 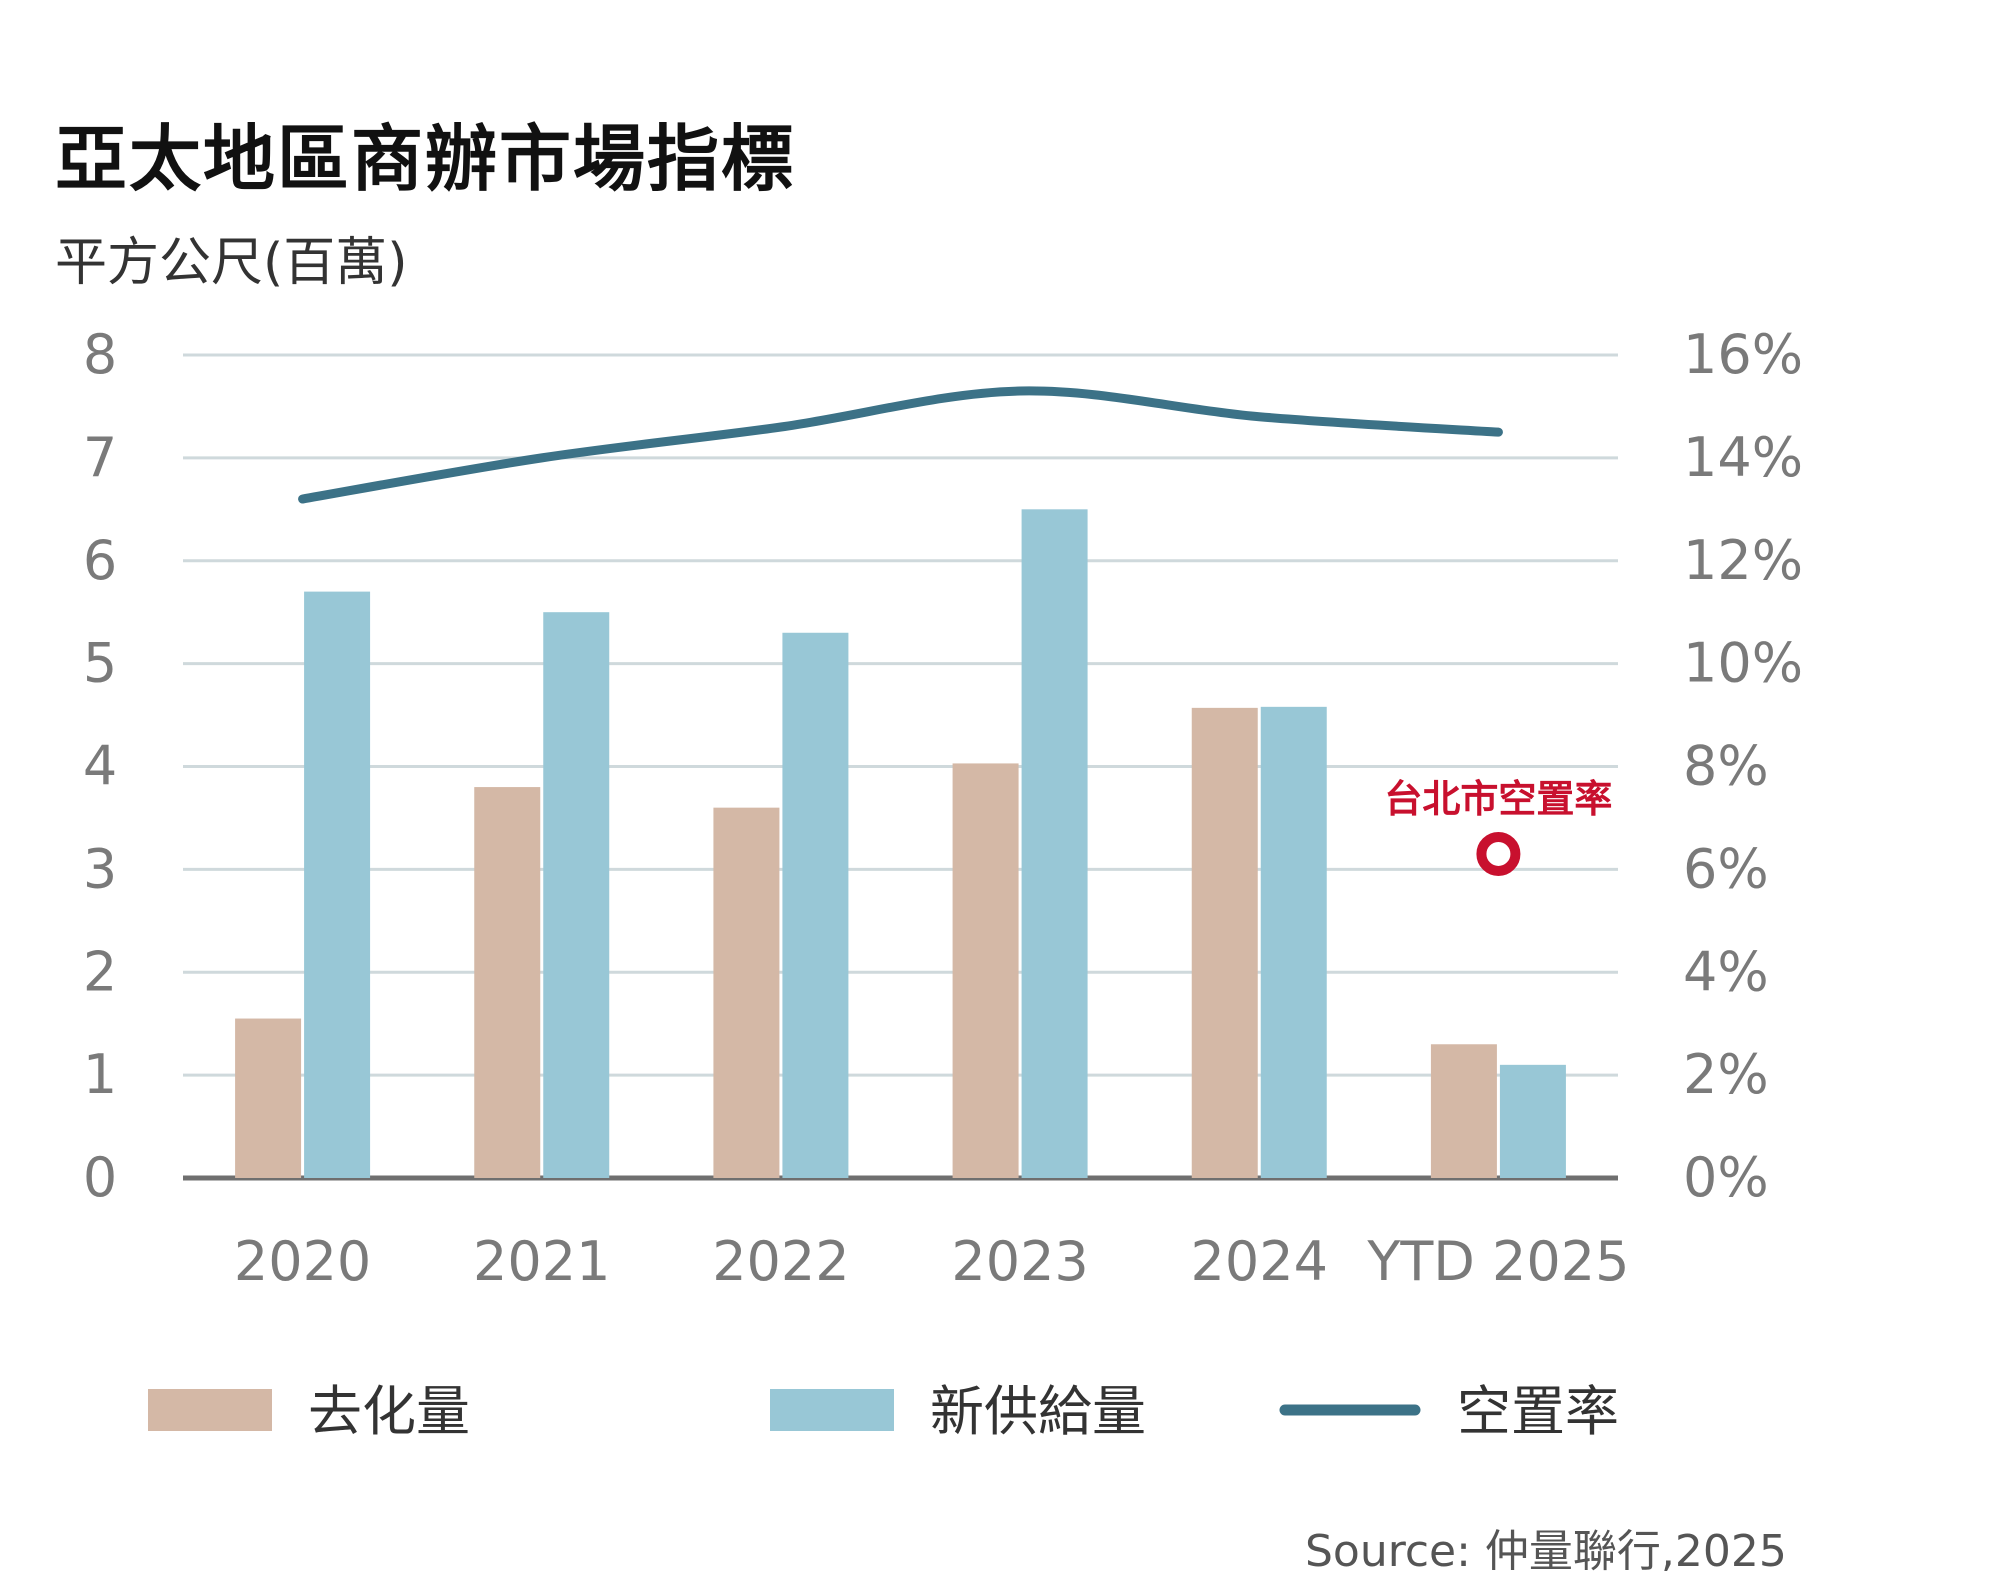 I want to click on chart-subtitle: 平方公尺(百萬), so click(x=231, y=263).